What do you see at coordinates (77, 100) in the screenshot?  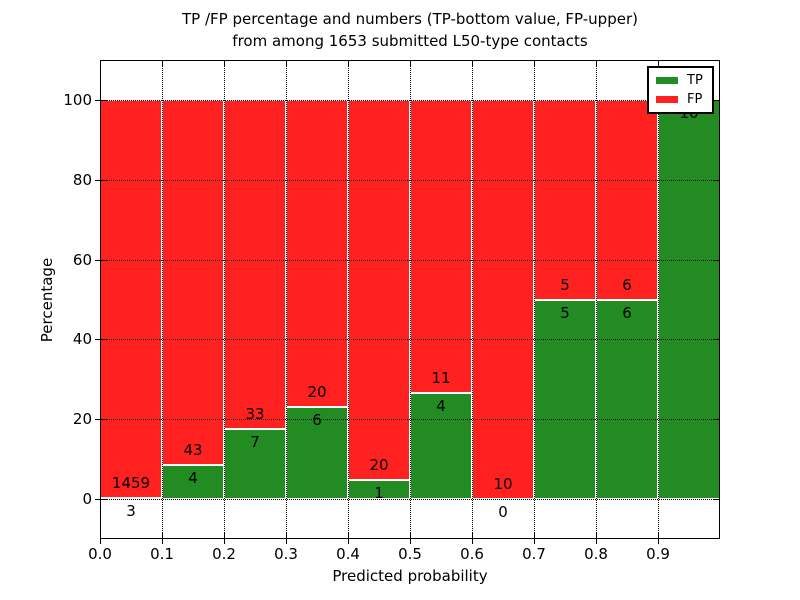 I see `y-tick-label: 100` at bounding box center [77, 100].